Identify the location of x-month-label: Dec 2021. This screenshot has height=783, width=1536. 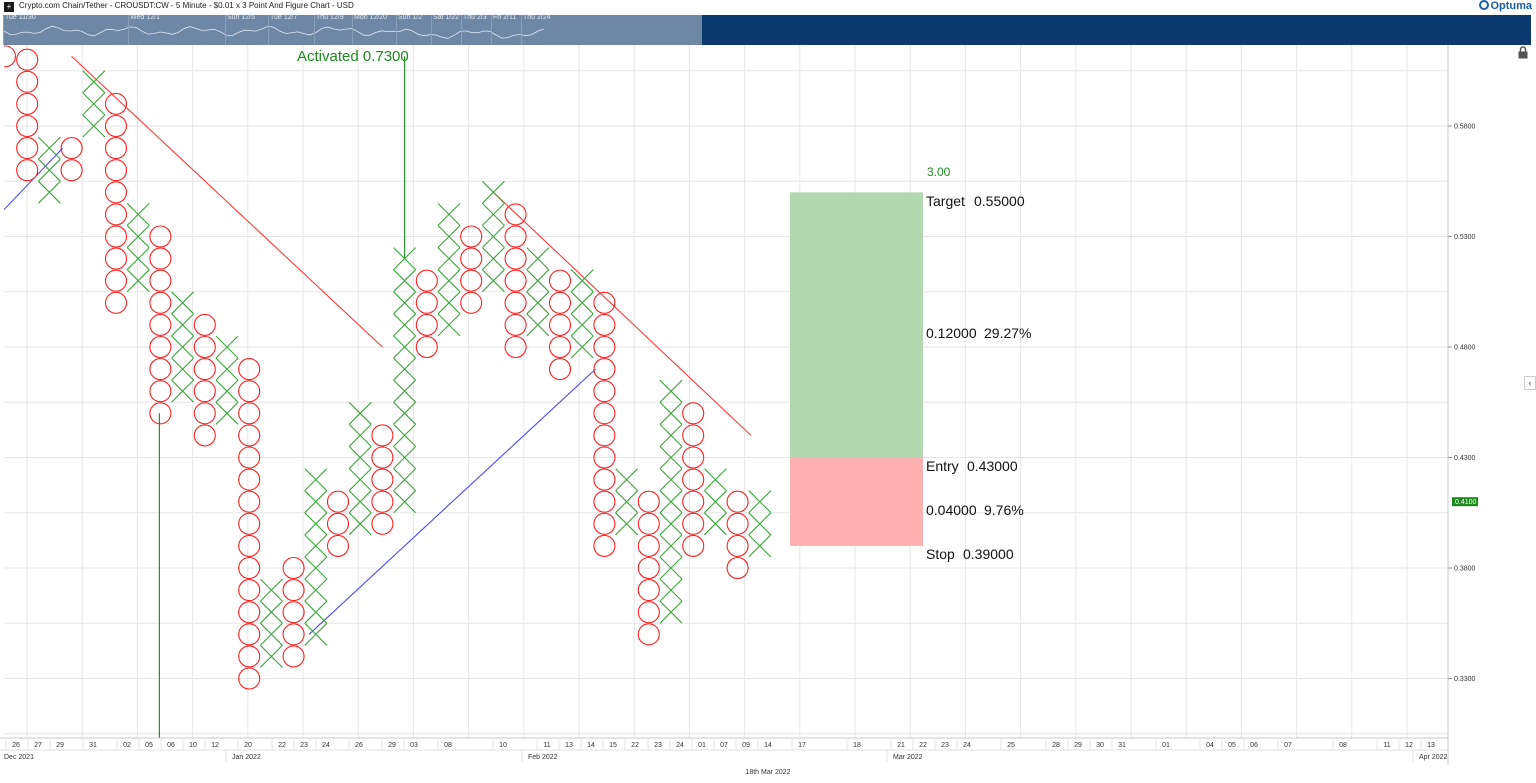
(19, 757).